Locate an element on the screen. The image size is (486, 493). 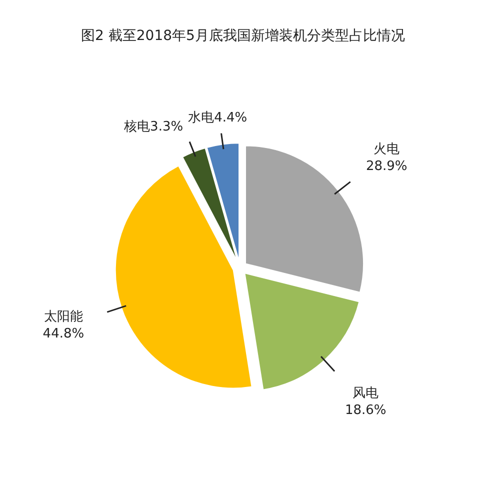
slice-label: 火电 is located at coordinates (387, 150).